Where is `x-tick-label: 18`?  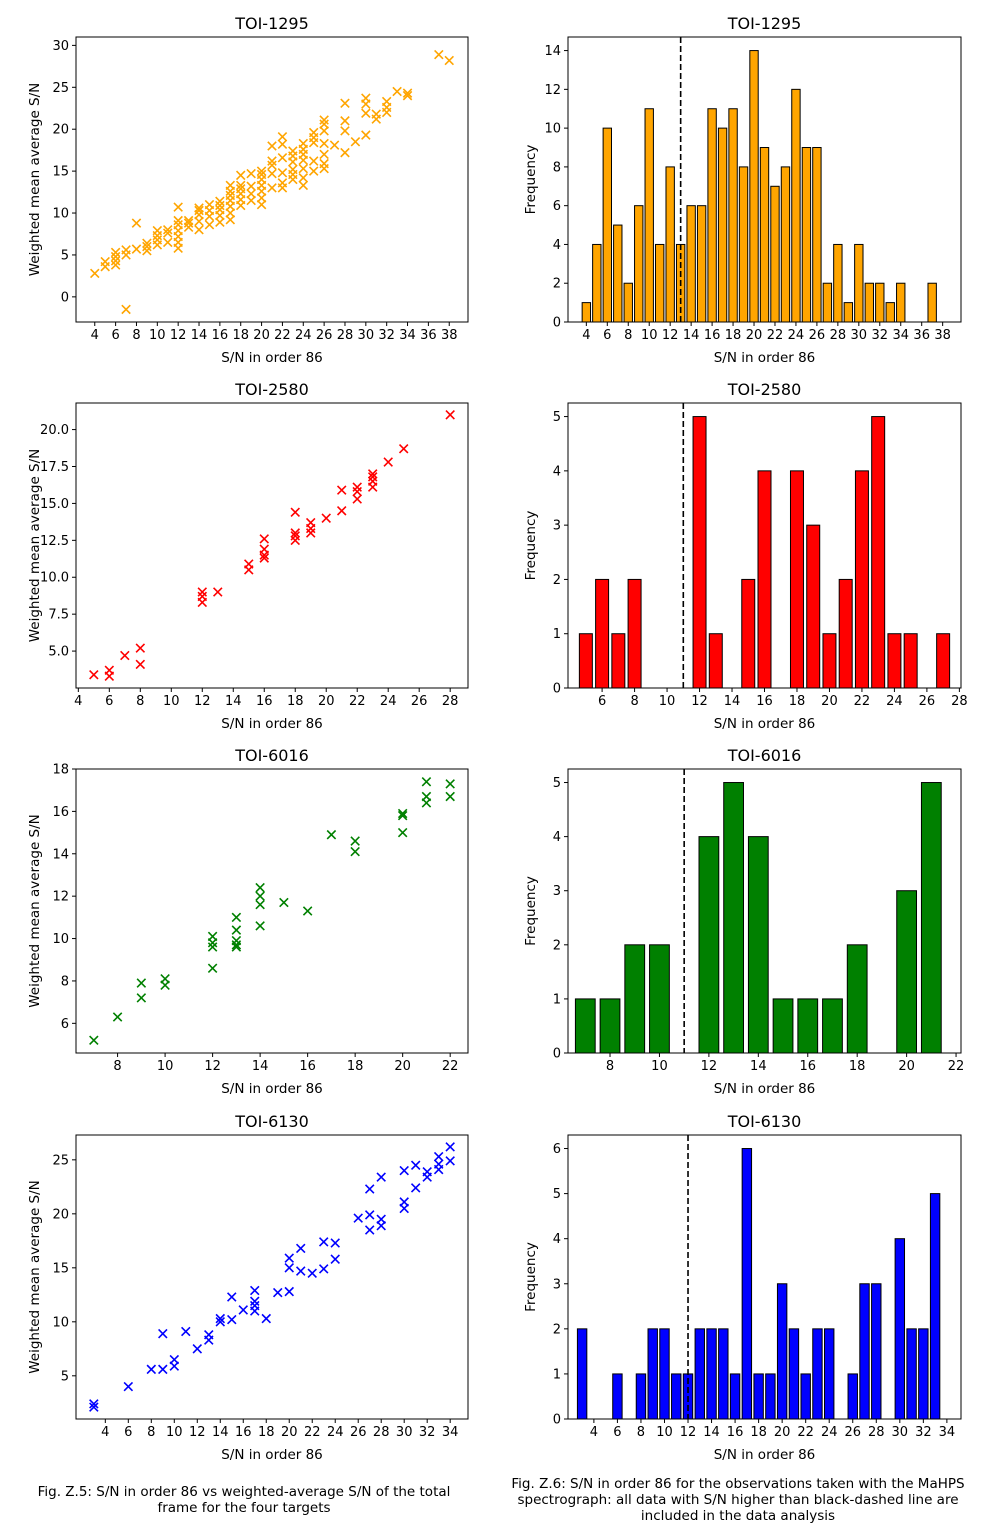 x-tick-label: 18 is located at coordinates (797, 701).